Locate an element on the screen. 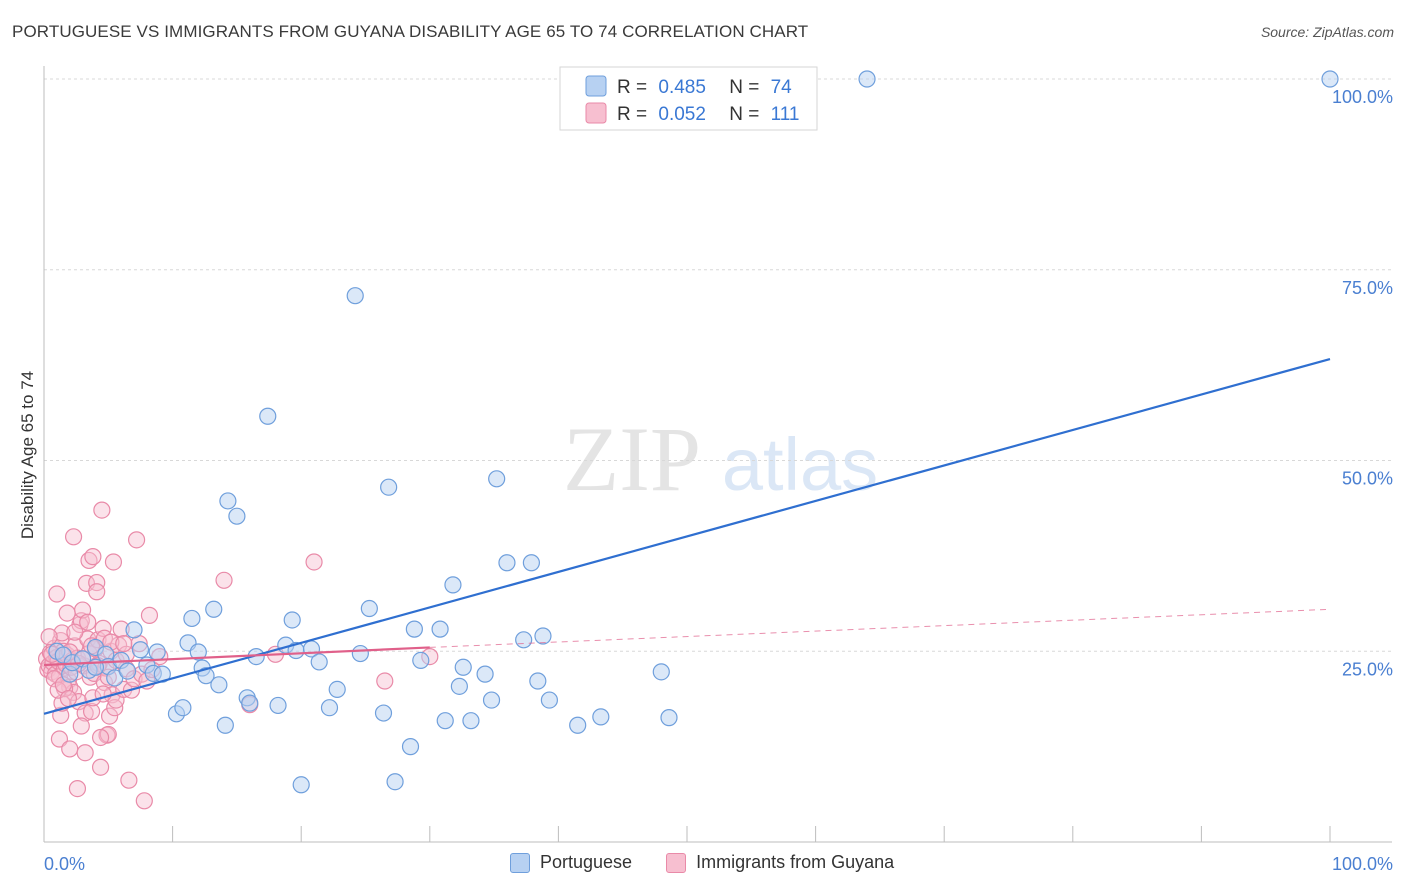 Image resolution: width=1406 pixels, height=892 pixels. series-legend: Portuguese Immigrants from Guyana is located at coordinates (719, 862).